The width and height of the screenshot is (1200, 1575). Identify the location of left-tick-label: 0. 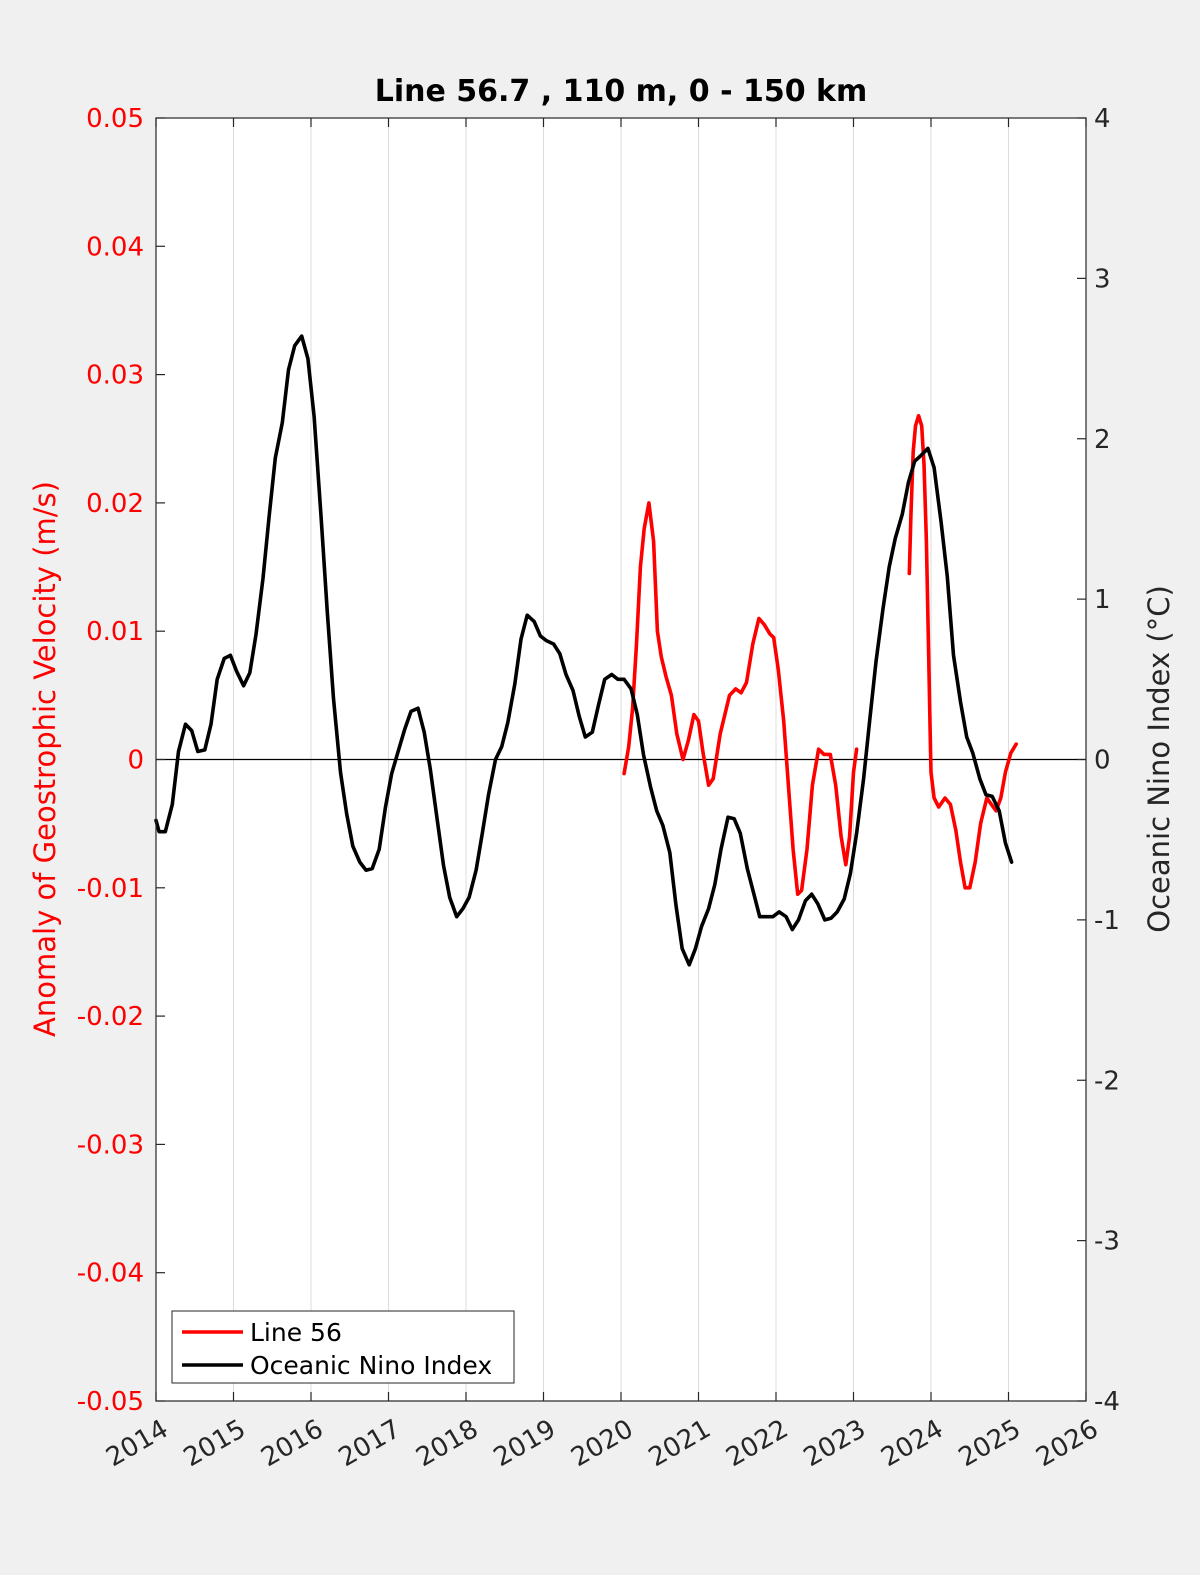
(135, 761).